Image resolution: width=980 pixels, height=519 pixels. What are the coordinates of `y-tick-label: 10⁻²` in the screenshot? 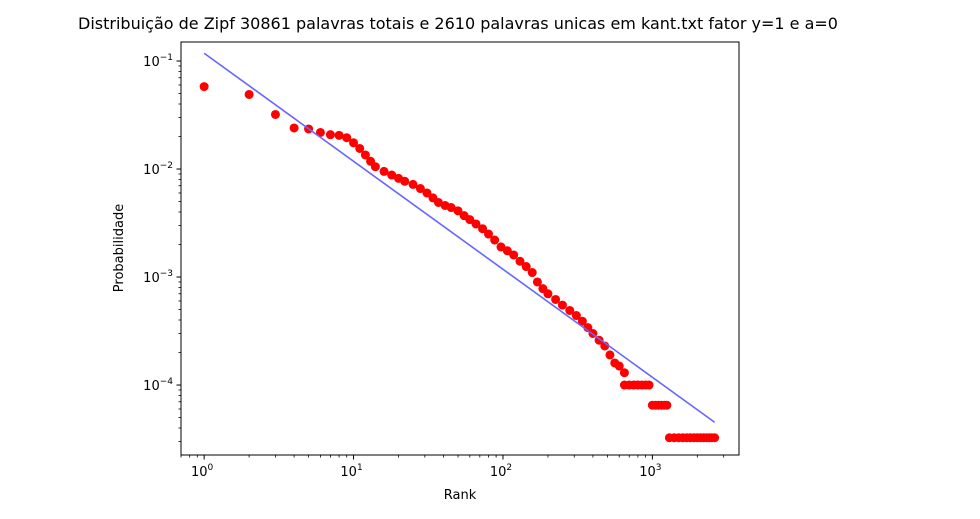 It's located at (158, 169).